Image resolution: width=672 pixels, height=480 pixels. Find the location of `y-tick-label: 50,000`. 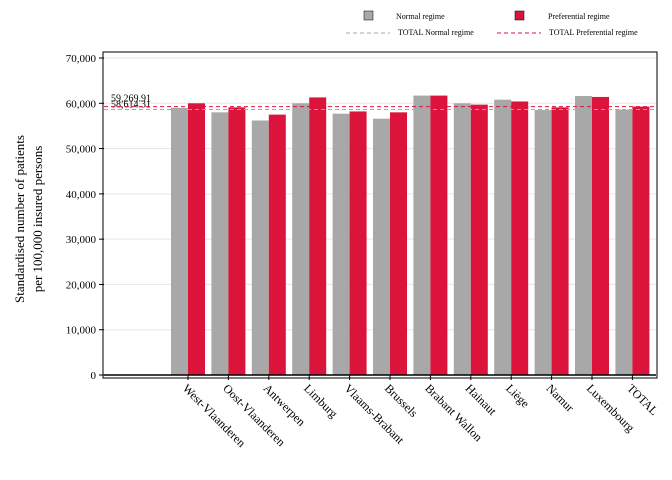

y-tick-label: 50,000 is located at coordinates (81, 150).